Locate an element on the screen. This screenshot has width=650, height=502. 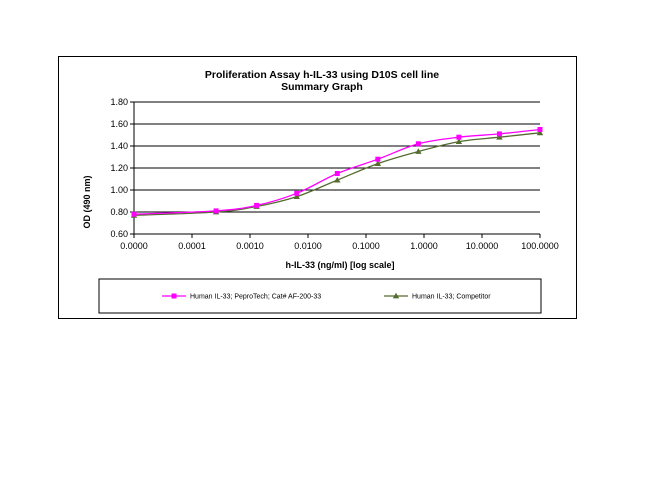
y-tick-label: 1.00 is located at coordinates (119, 190).